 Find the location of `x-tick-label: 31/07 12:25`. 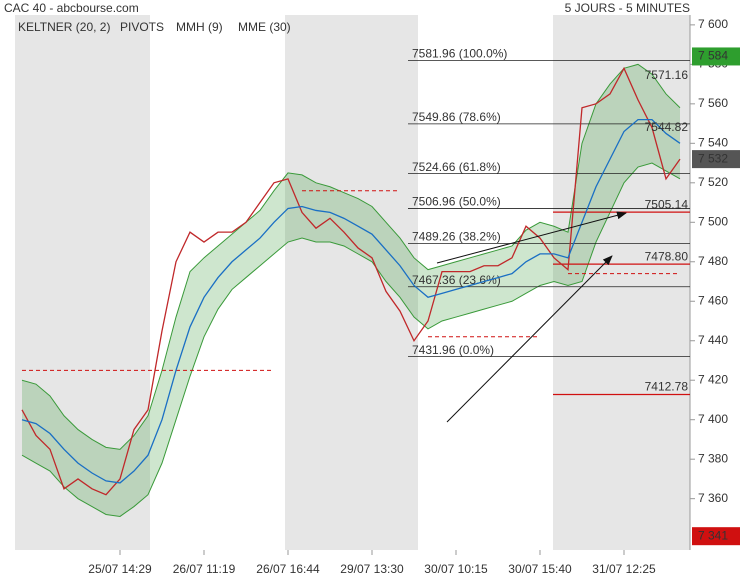

x-tick-label: 31/07 12:25 is located at coordinates (624, 569).